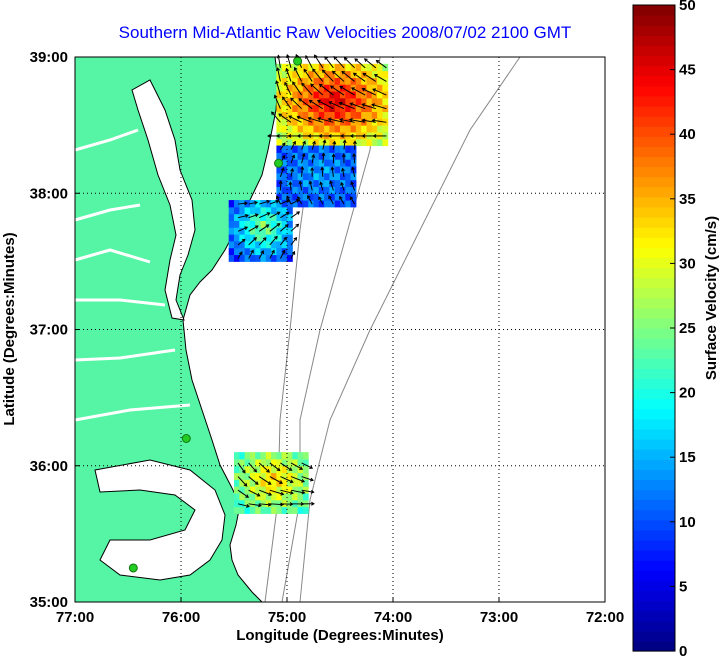 The width and height of the screenshot is (724, 659). What do you see at coordinates (340, 635) in the screenshot?
I see `x-axis-label: Longitude (Degrees:Minutes)` at bounding box center [340, 635].